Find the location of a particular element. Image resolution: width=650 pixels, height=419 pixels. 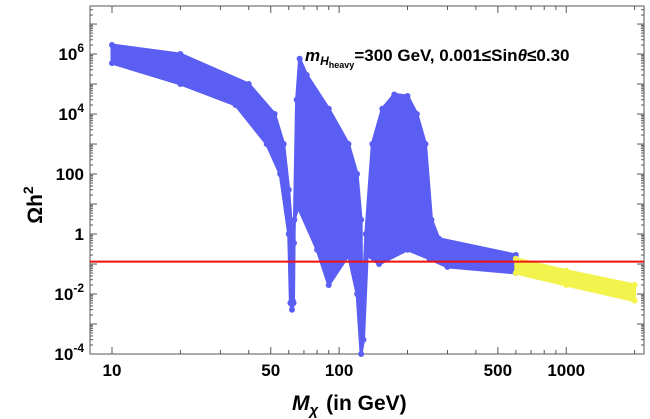

x-tick-labels: 10 50 100 500 1000 is located at coordinates (344, 370).